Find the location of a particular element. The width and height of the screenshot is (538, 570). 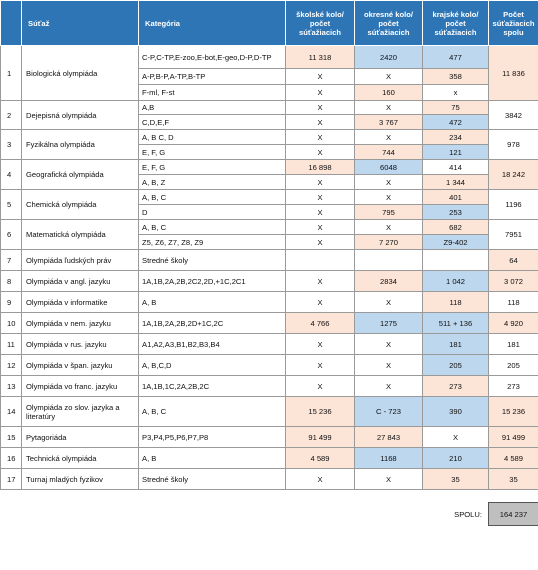

table-row: C,D,E,F X 3 767 472 is located at coordinates (269, 122).